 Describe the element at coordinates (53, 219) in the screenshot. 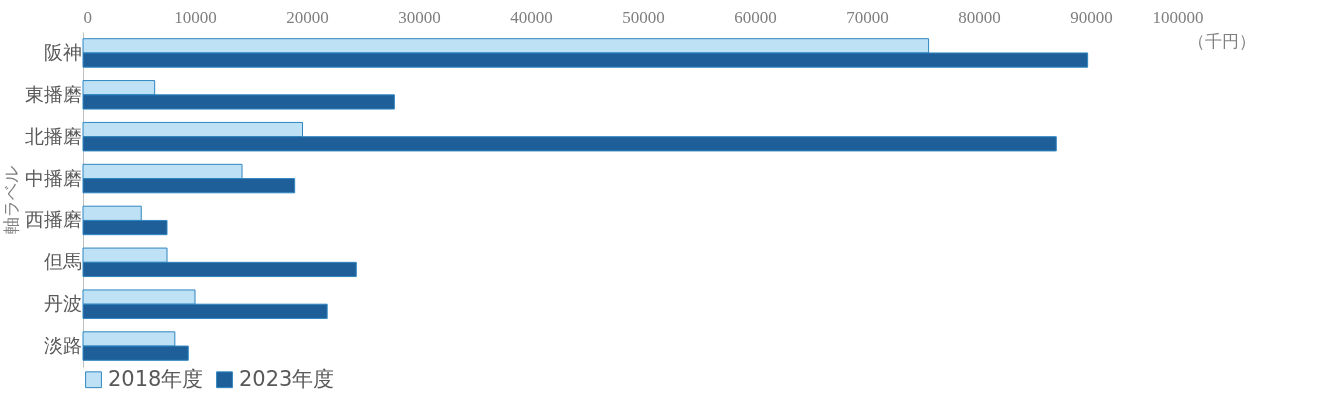

I see `y-tick-label: 西播磨` at that location.